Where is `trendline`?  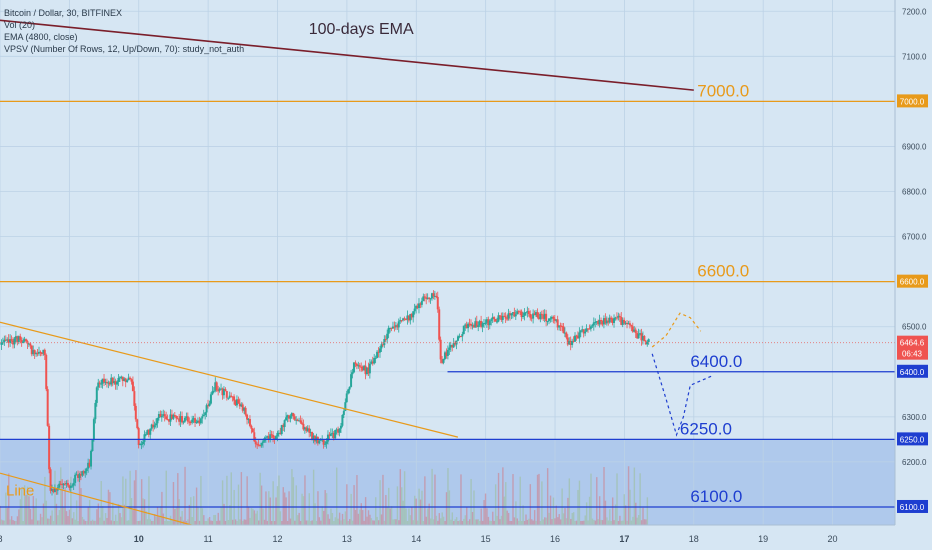 trendline is located at coordinates (229, 379).